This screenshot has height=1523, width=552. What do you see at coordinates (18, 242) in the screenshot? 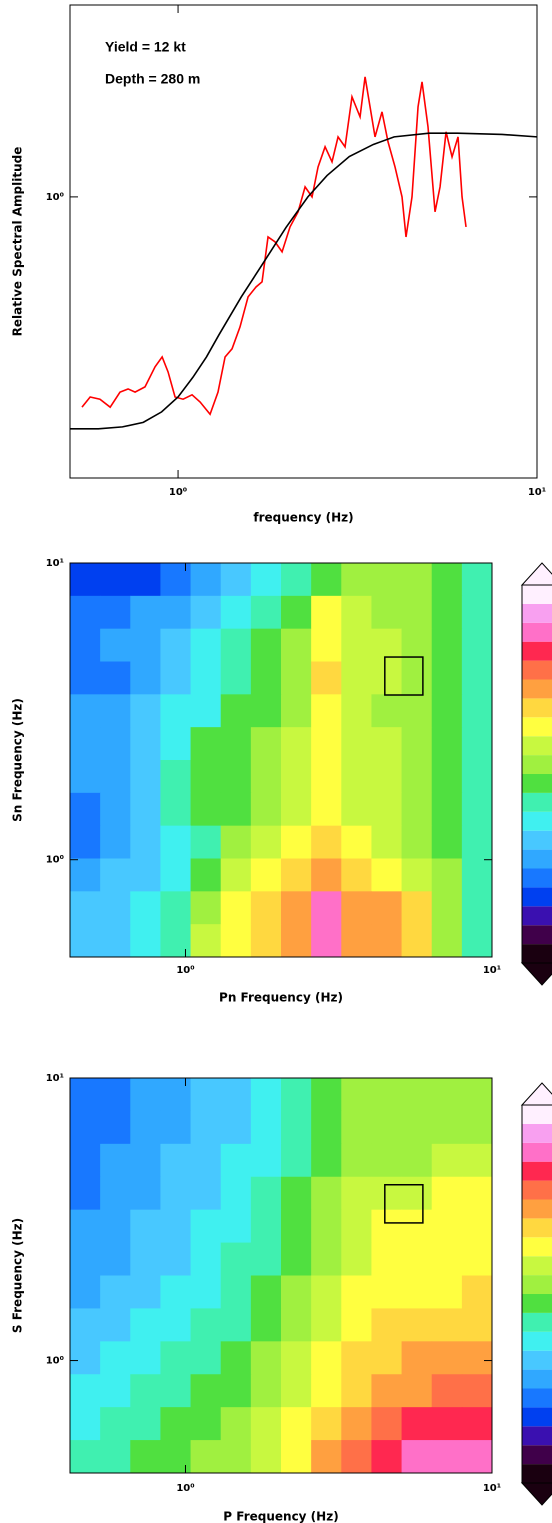
I see `y-axis-label: Relative Spectral Amplitude` at bounding box center [18, 242].